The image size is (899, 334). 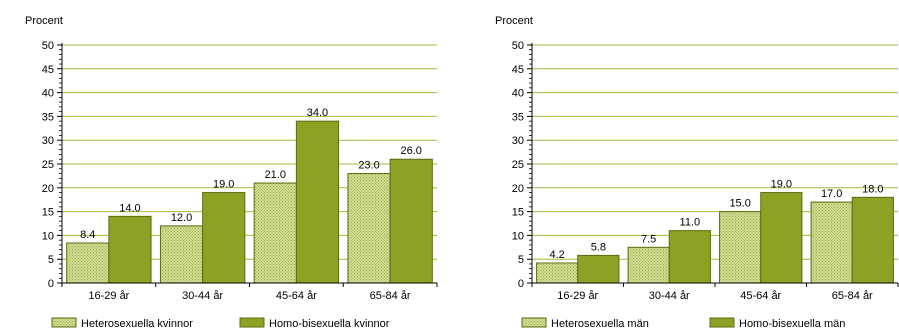 I want to click on legend-label: Homo-bisexuella män, so click(x=792, y=323).